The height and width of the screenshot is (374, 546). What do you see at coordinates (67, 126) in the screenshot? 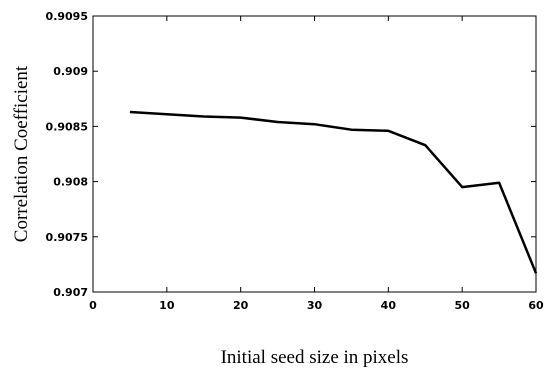
I see `y-tick-label: 0.9085` at bounding box center [67, 126].